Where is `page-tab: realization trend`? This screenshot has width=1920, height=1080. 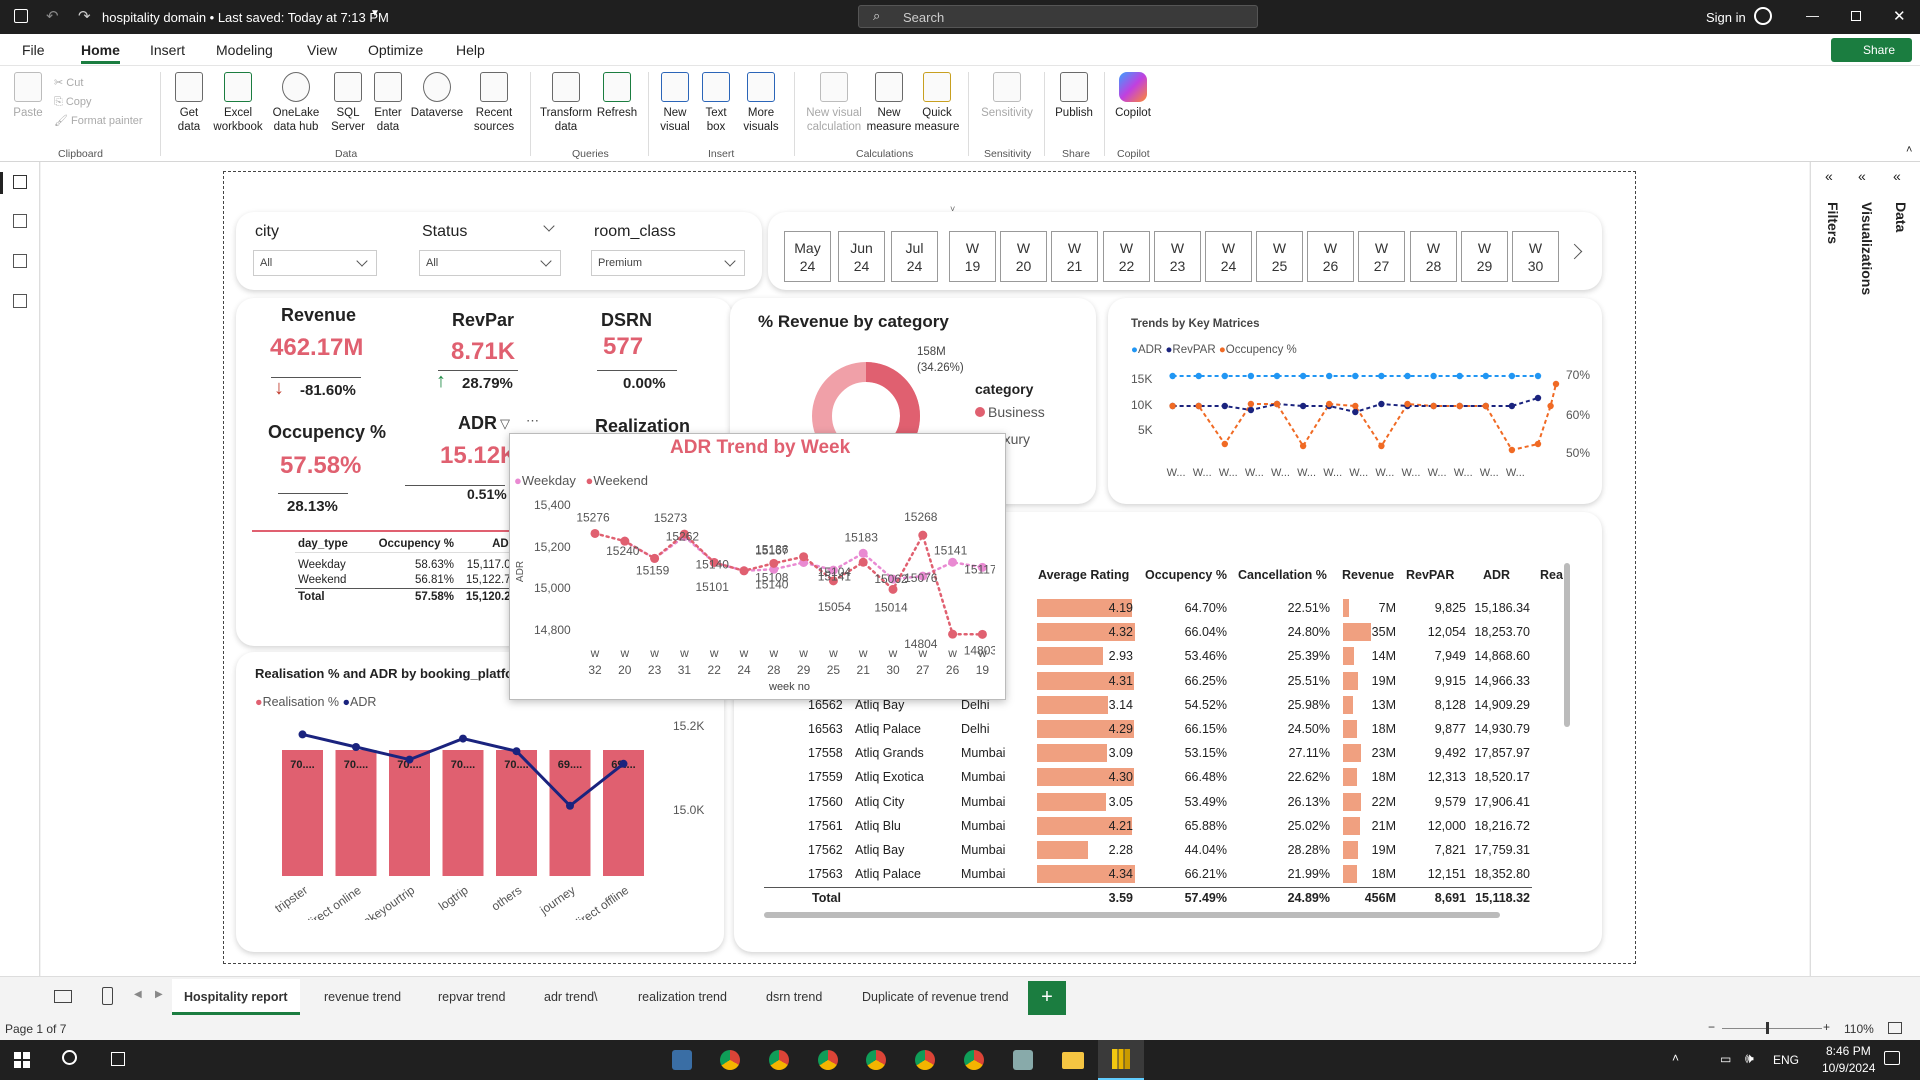 page-tab: realization trend is located at coordinates (682, 997).